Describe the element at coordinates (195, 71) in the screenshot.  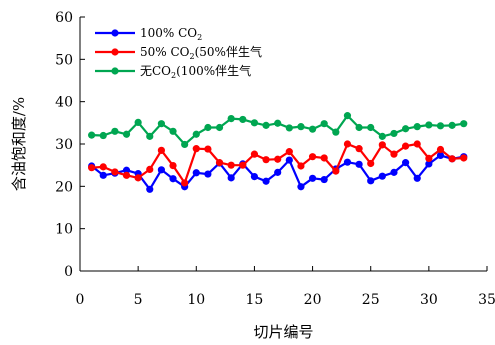
I see `legend-label: 无CO2(100%伴生气` at that location.